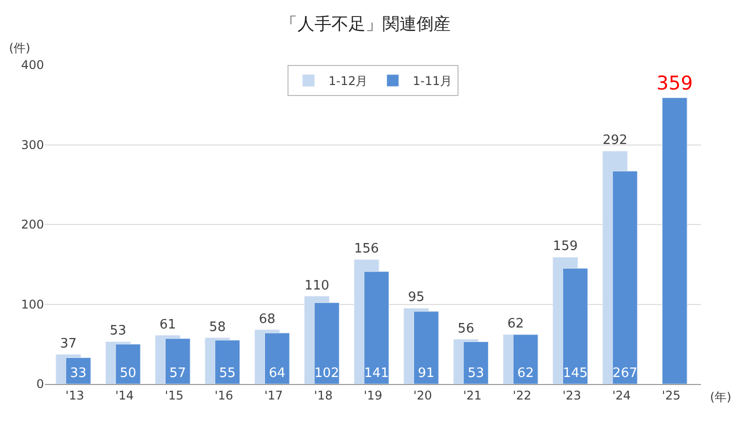  I want to click on chart-title: 「人手不足」関連倒産, so click(365, 24).